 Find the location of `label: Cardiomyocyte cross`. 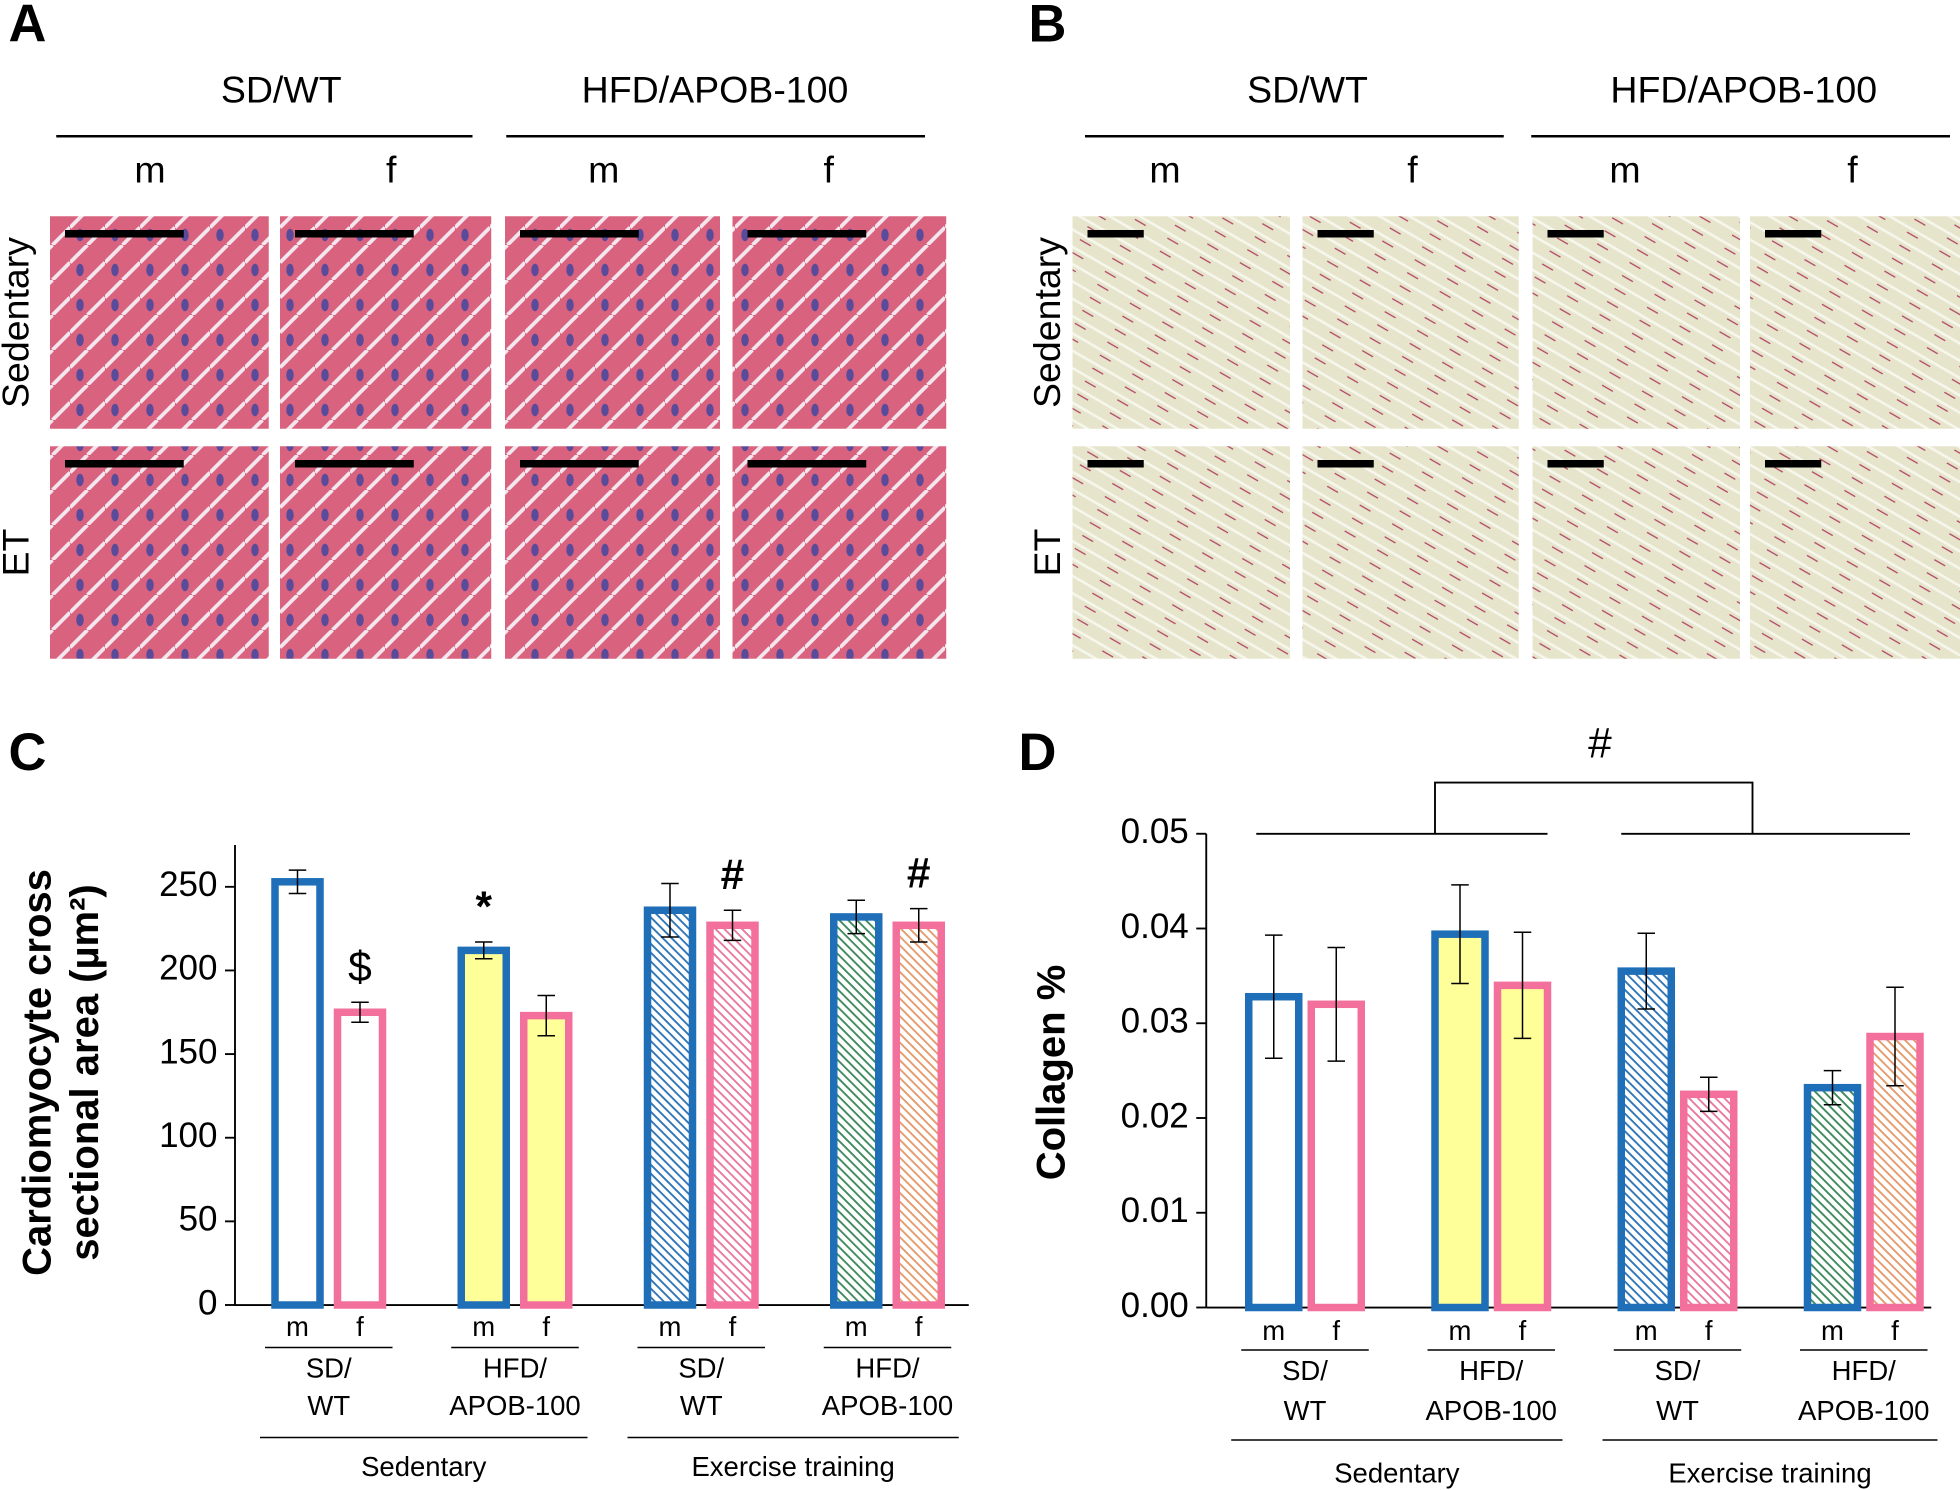

label: Cardiomyocyte cross is located at coordinates (38, 1072).